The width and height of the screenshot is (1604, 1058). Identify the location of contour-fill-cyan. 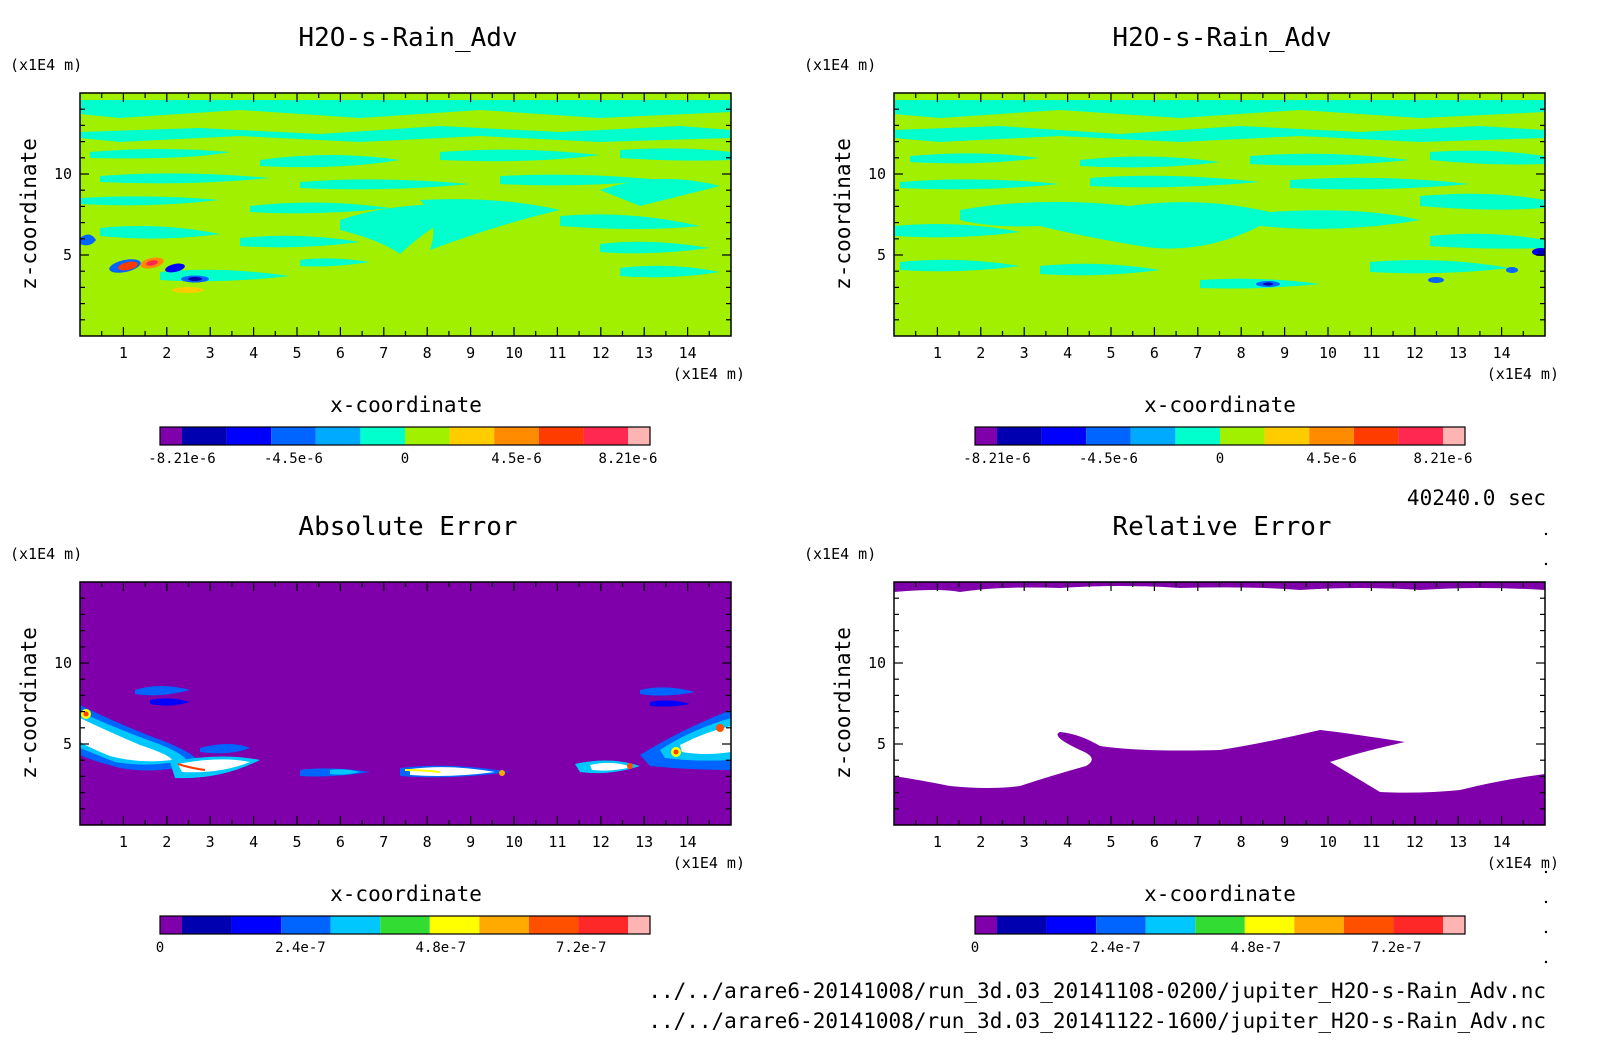
(1219, 194).